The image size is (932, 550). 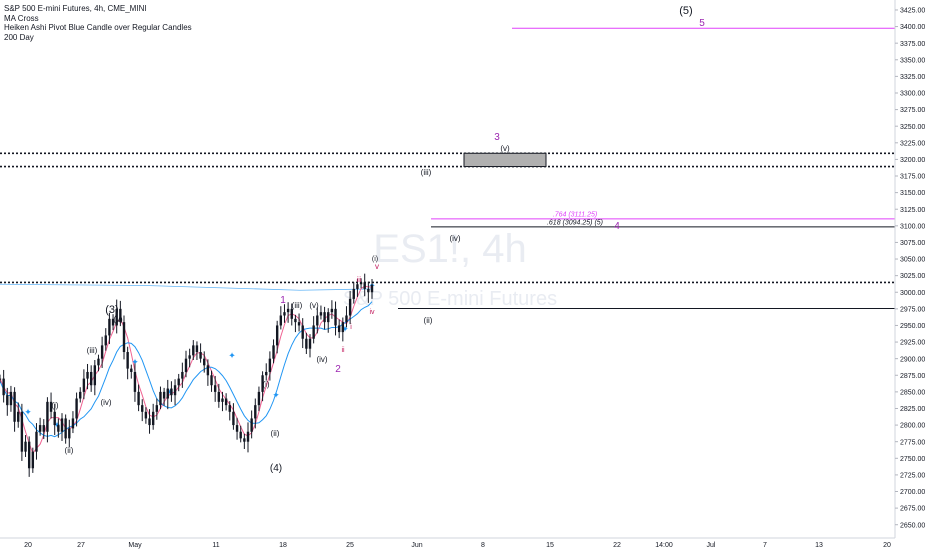 I want to click on watermark: ES1!, 4h S&P 500 E-mini Futures, so click(x=450, y=268).